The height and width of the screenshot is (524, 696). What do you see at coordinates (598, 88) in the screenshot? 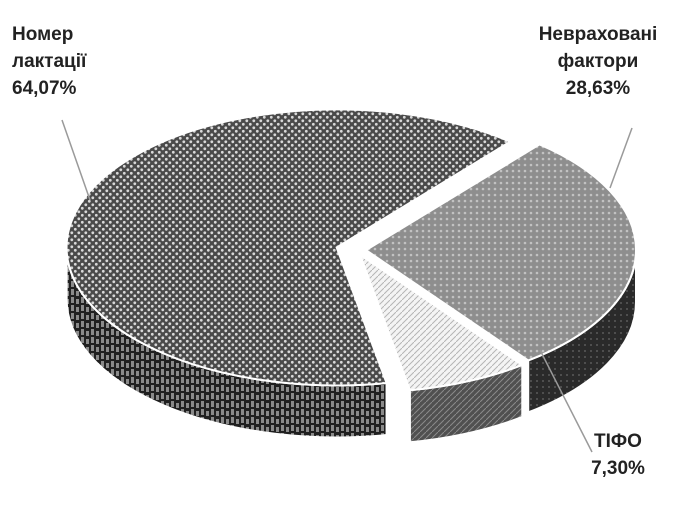
I see `data-label-line: 28,63%` at bounding box center [598, 88].